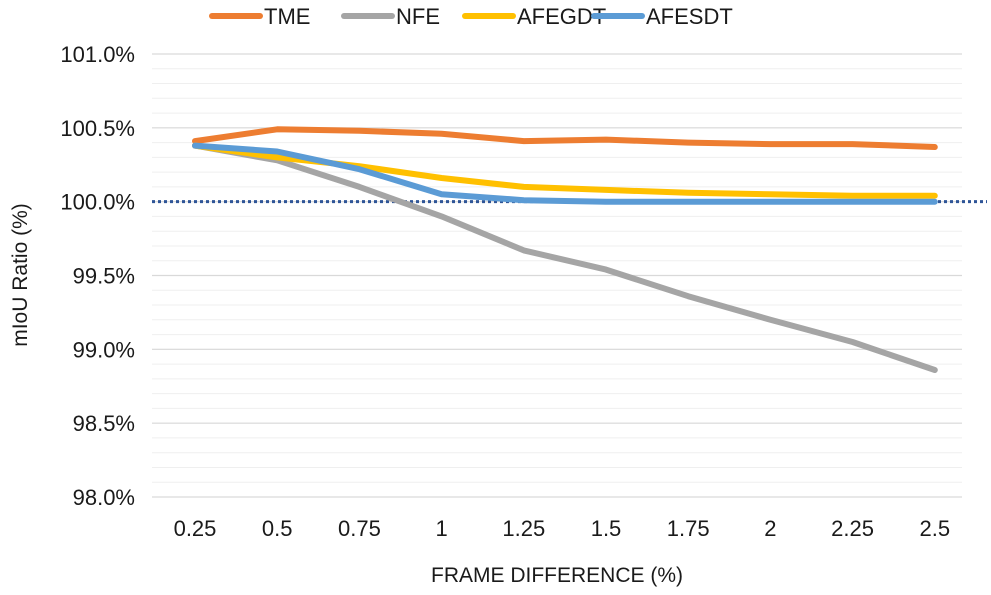  Describe the element at coordinates (418, 16) in the screenshot. I see `legend-label-nfe: NFE` at that location.